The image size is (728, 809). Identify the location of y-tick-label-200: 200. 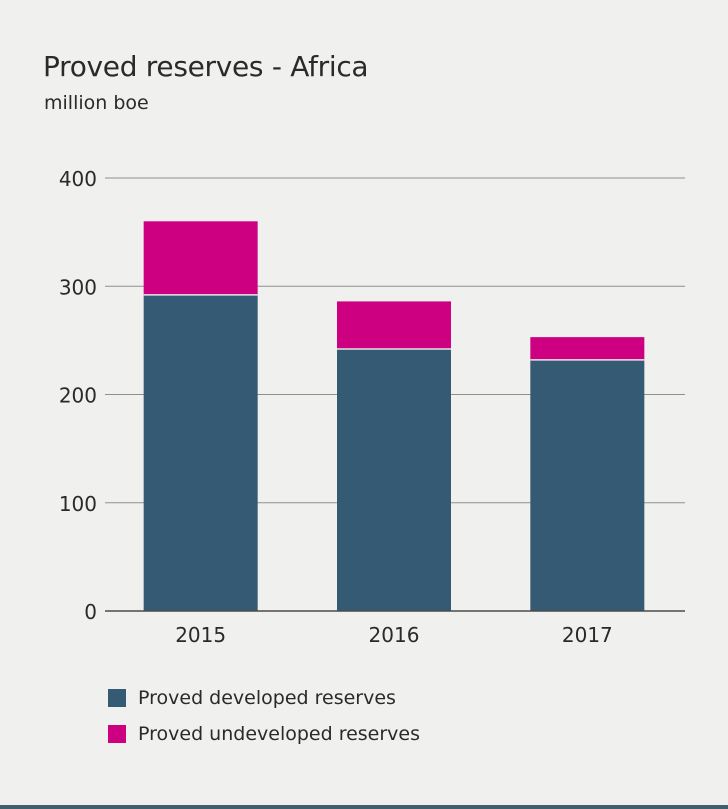
(78, 396).